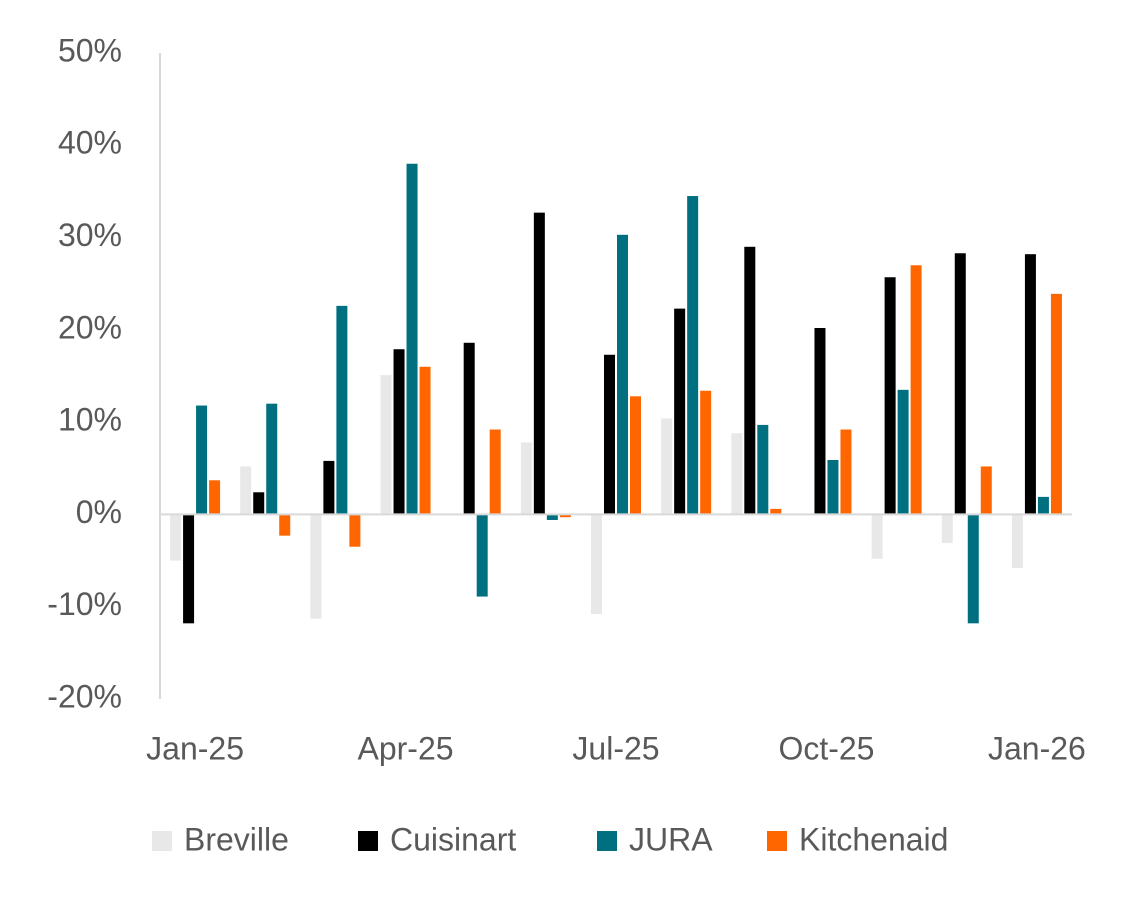 This screenshot has height=916, width=1127. Describe the element at coordinates (90, 327) in the screenshot. I see `y-tick-label: 20%` at that location.